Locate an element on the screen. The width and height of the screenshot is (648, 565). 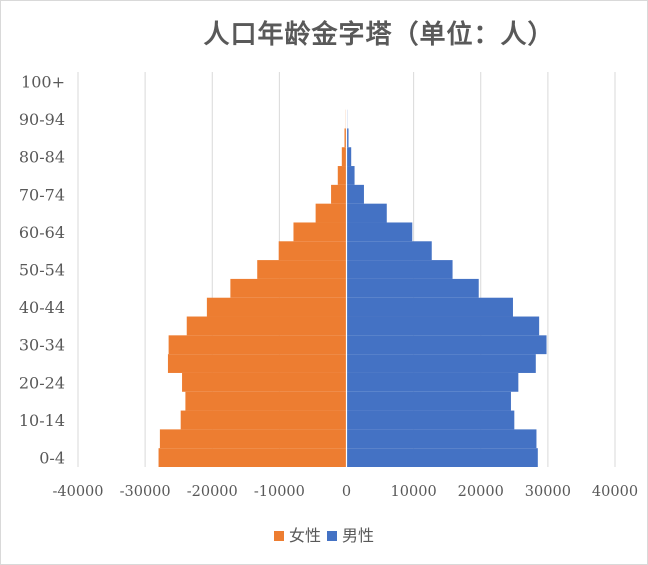
legend-item-male: 男性 is located at coordinates (350, 534).